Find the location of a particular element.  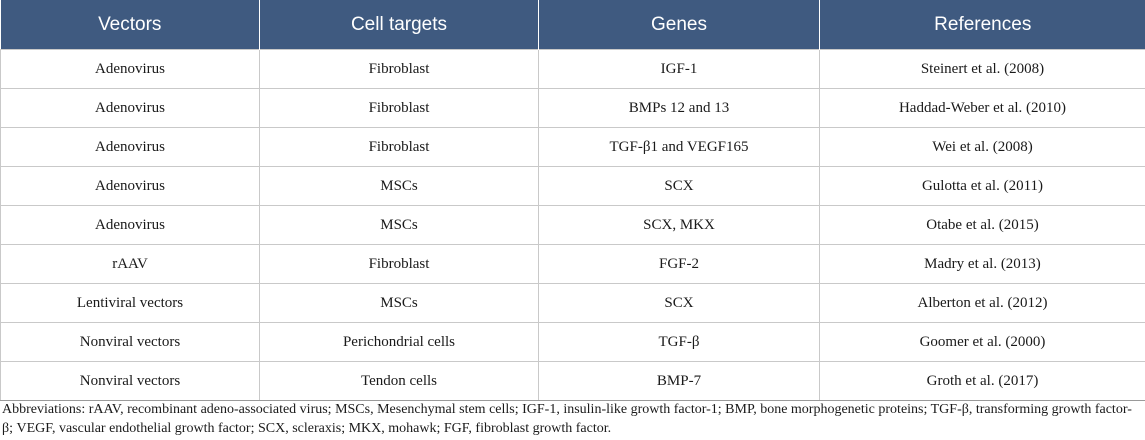

cell-reference: Gulotta et al. (2011) is located at coordinates (982, 186).